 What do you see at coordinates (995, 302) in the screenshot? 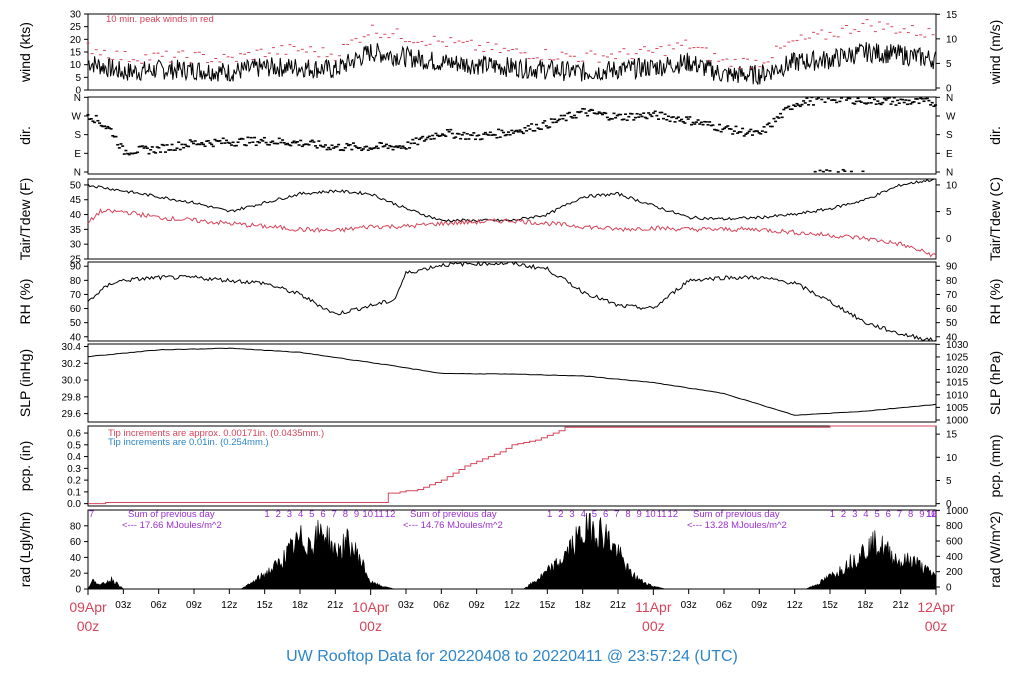
I see `rh-panel-ylabel-right: RH (%)` at bounding box center [995, 302].